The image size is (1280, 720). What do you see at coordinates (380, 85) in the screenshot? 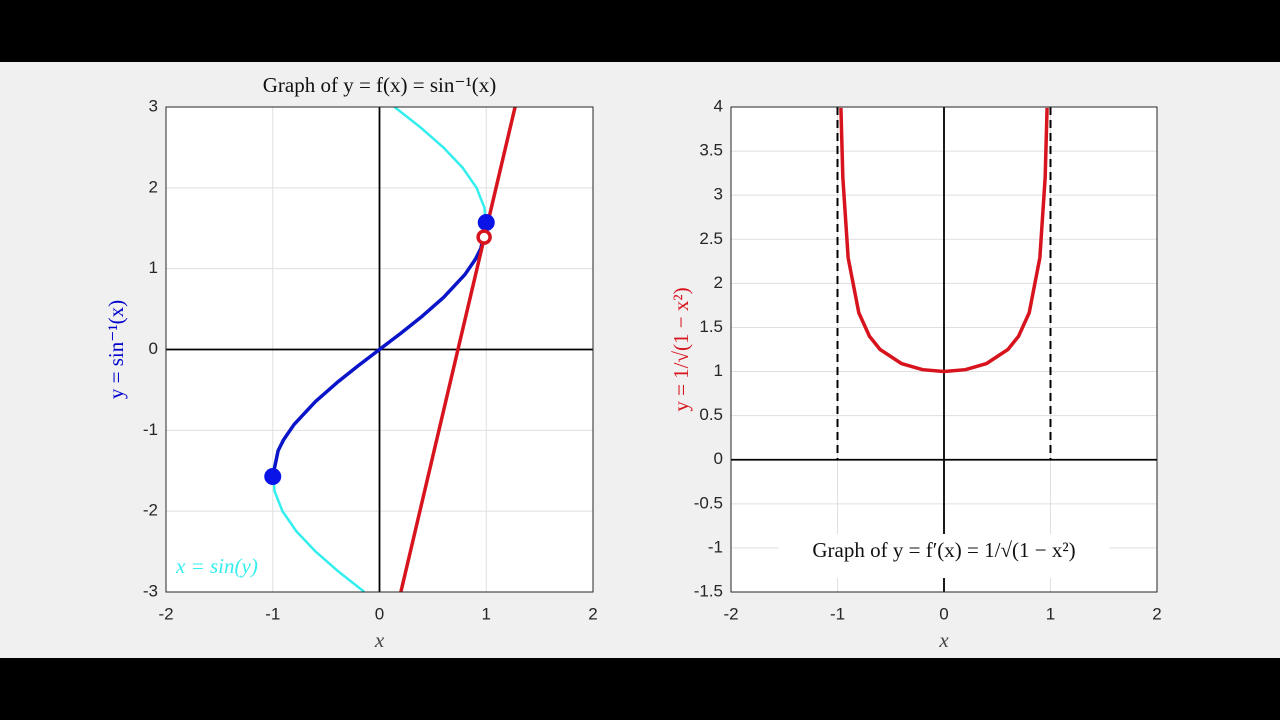
I see `chart-title: Graph of y = f(x) = sin⁻¹(x)` at bounding box center [380, 85].